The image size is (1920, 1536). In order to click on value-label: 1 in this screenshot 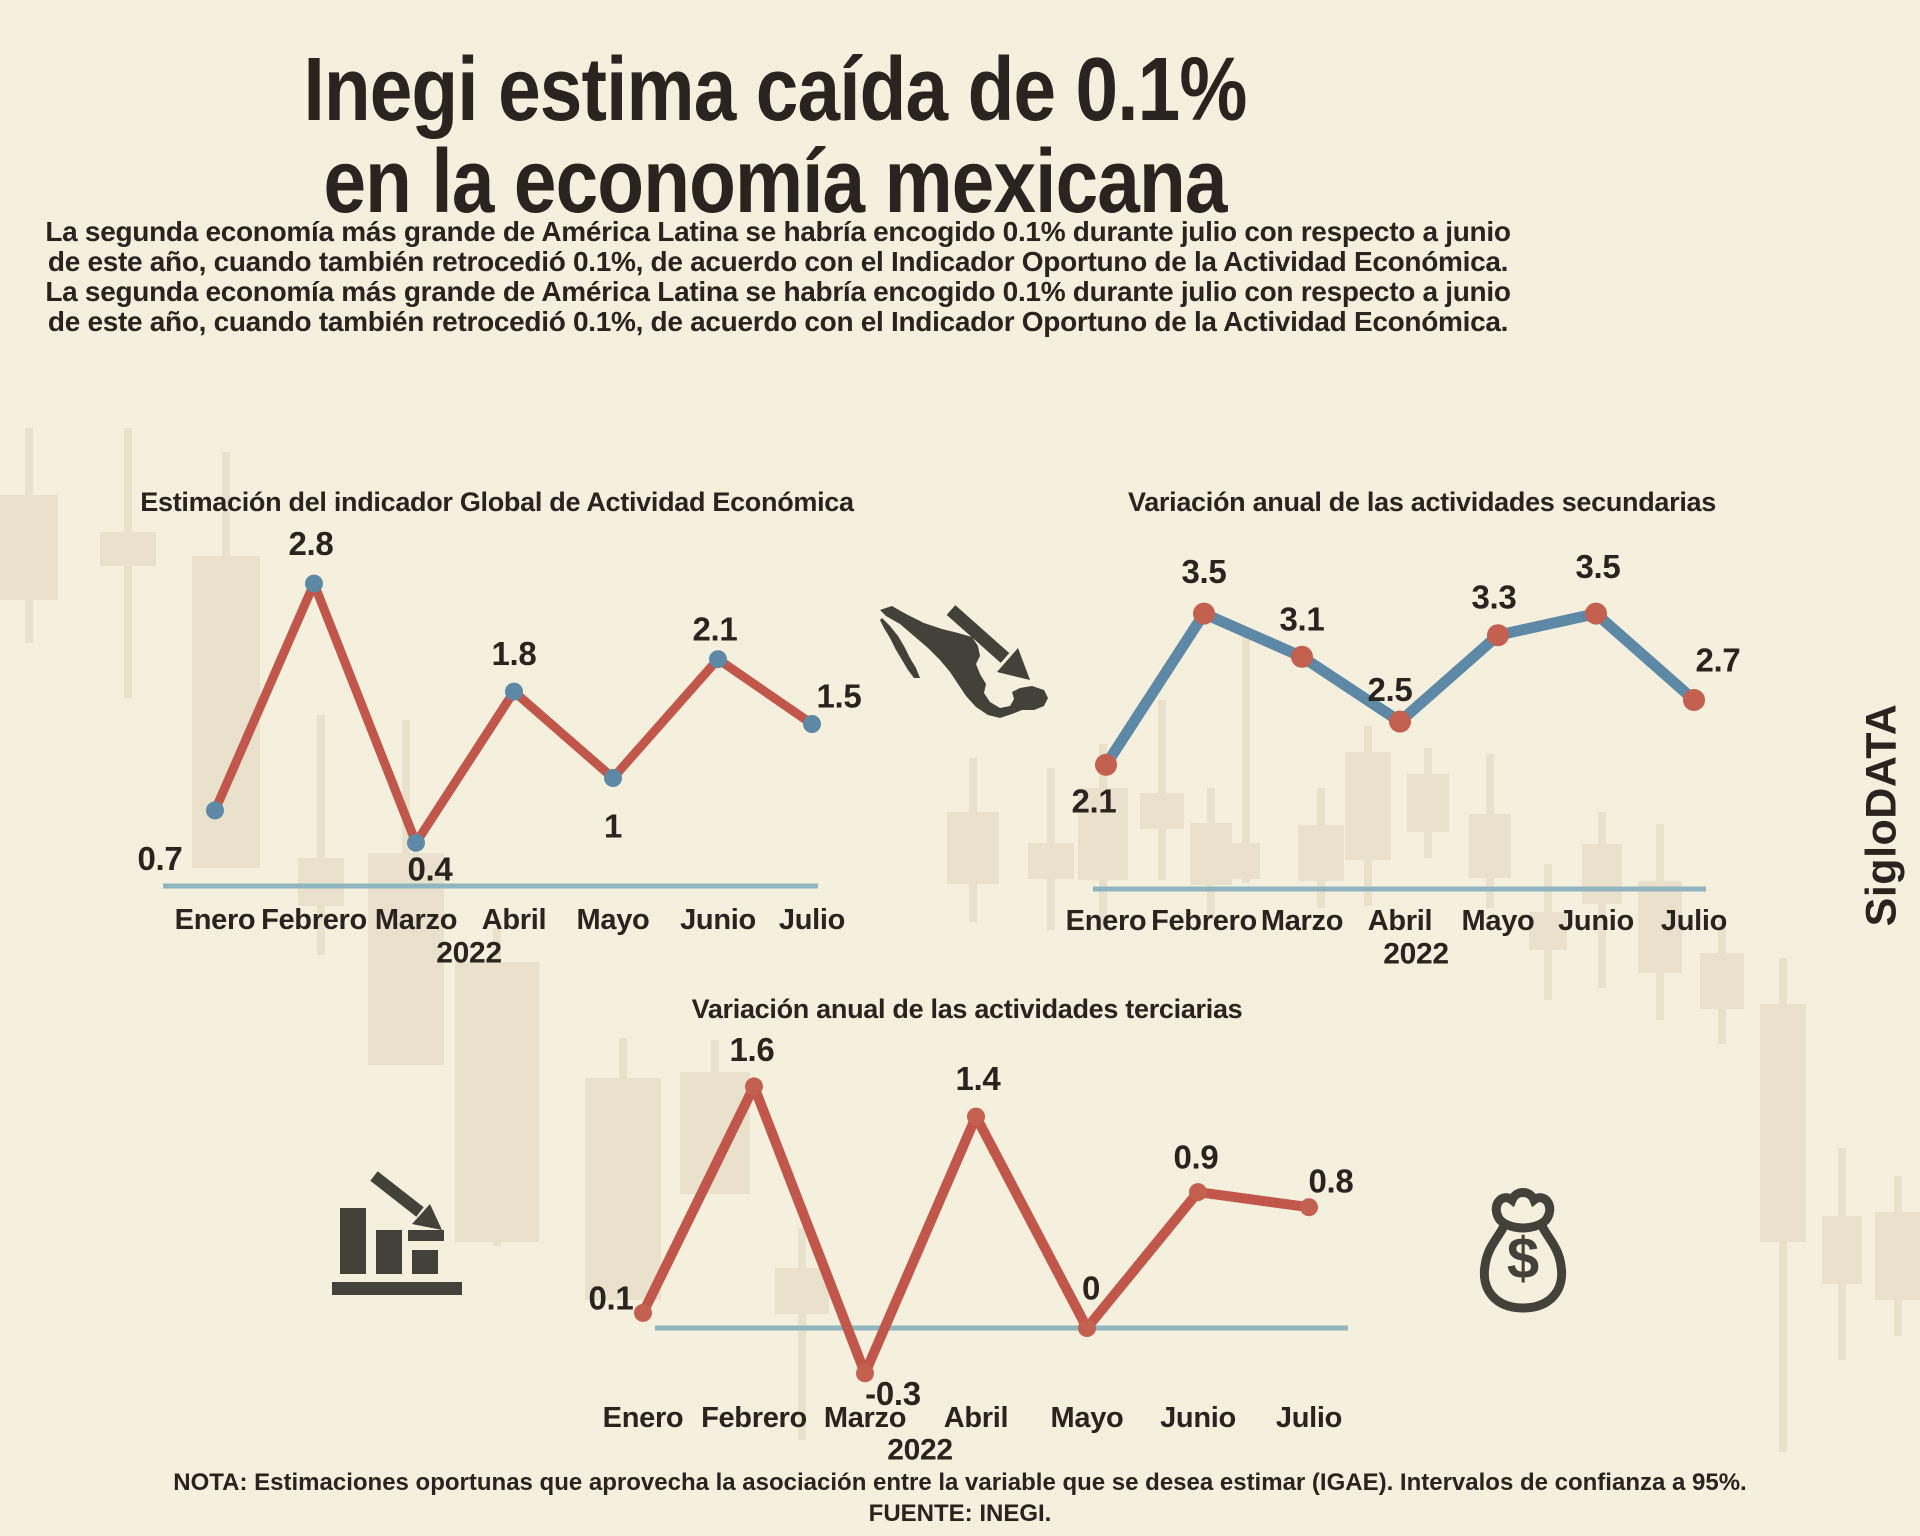, I will do `click(613, 826)`.